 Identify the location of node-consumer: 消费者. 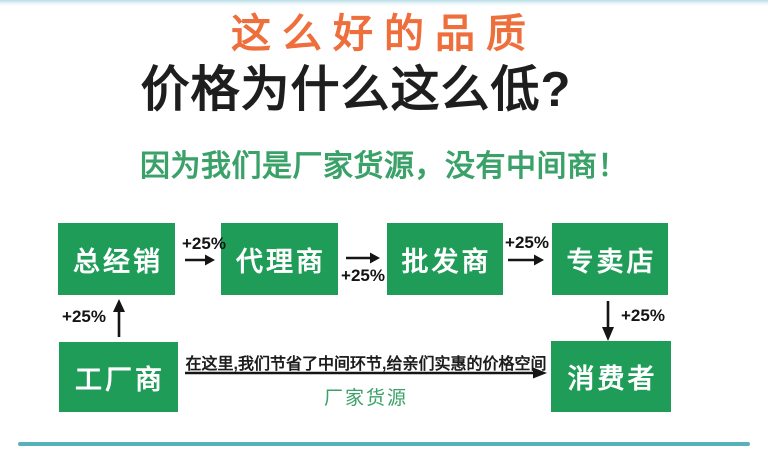
(611, 376).